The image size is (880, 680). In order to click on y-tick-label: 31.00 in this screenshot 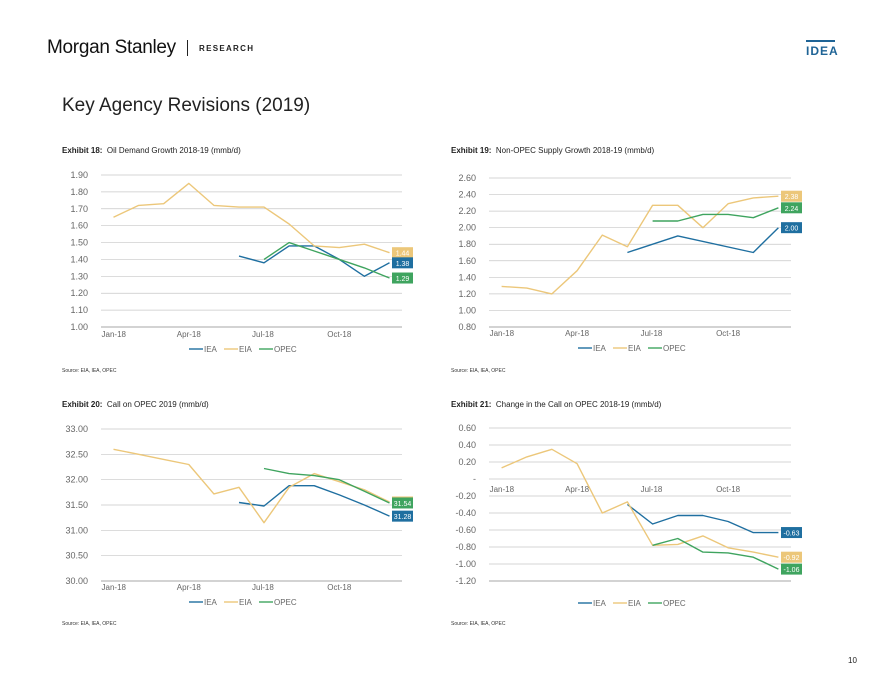, I will do `click(76, 530)`.